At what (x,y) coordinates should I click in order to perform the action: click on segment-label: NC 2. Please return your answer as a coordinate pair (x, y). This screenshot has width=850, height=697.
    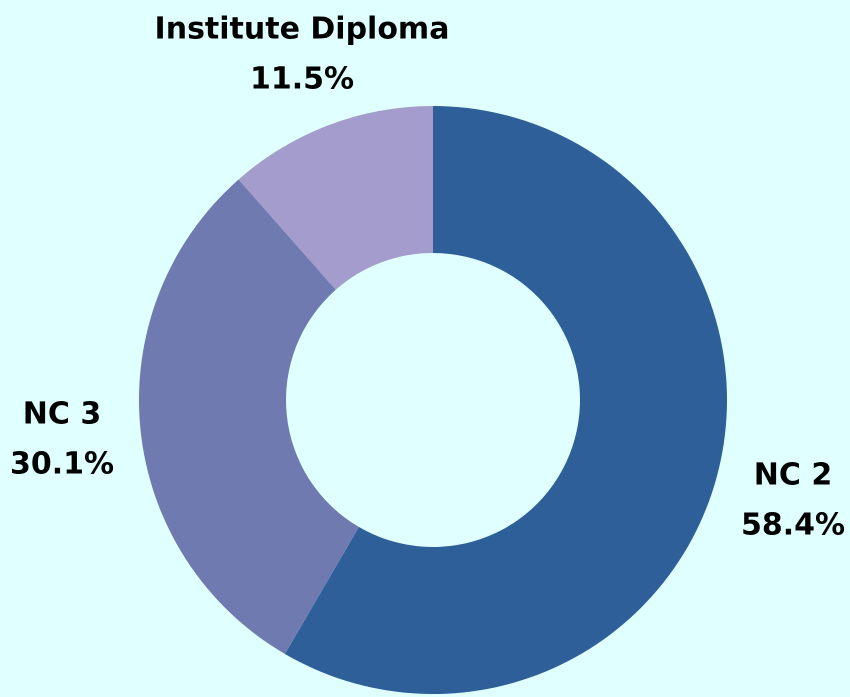
    Looking at the image, I should click on (793, 475).